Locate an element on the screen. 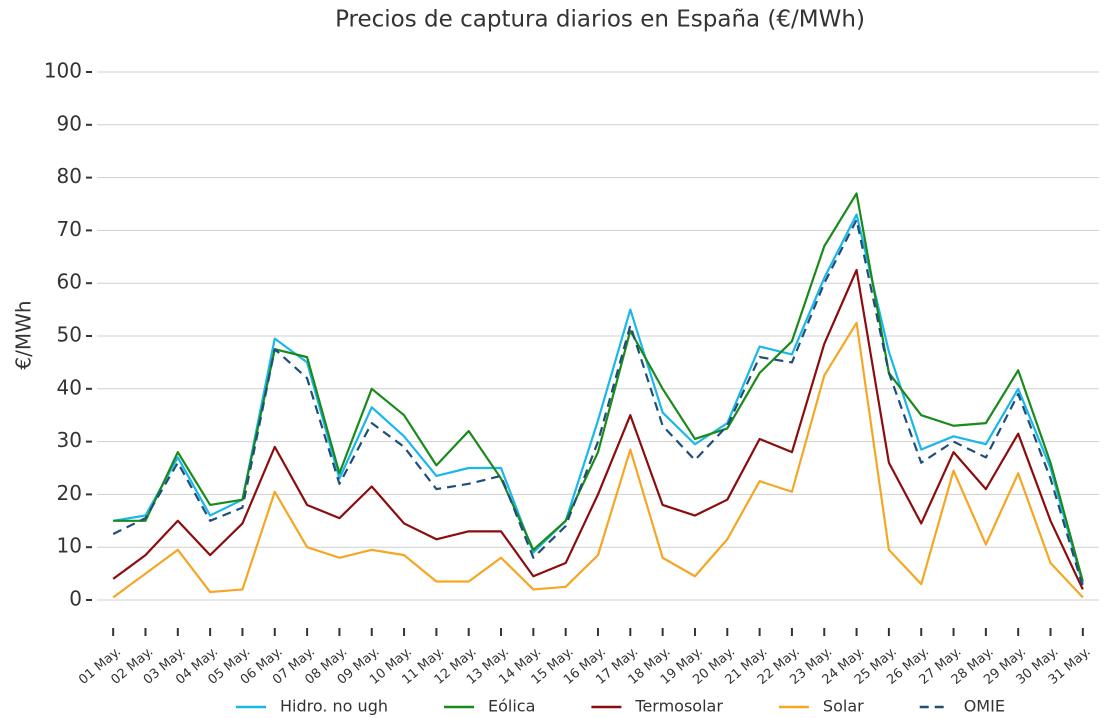 The image size is (1109, 718). legend-label: Solar is located at coordinates (843, 706).